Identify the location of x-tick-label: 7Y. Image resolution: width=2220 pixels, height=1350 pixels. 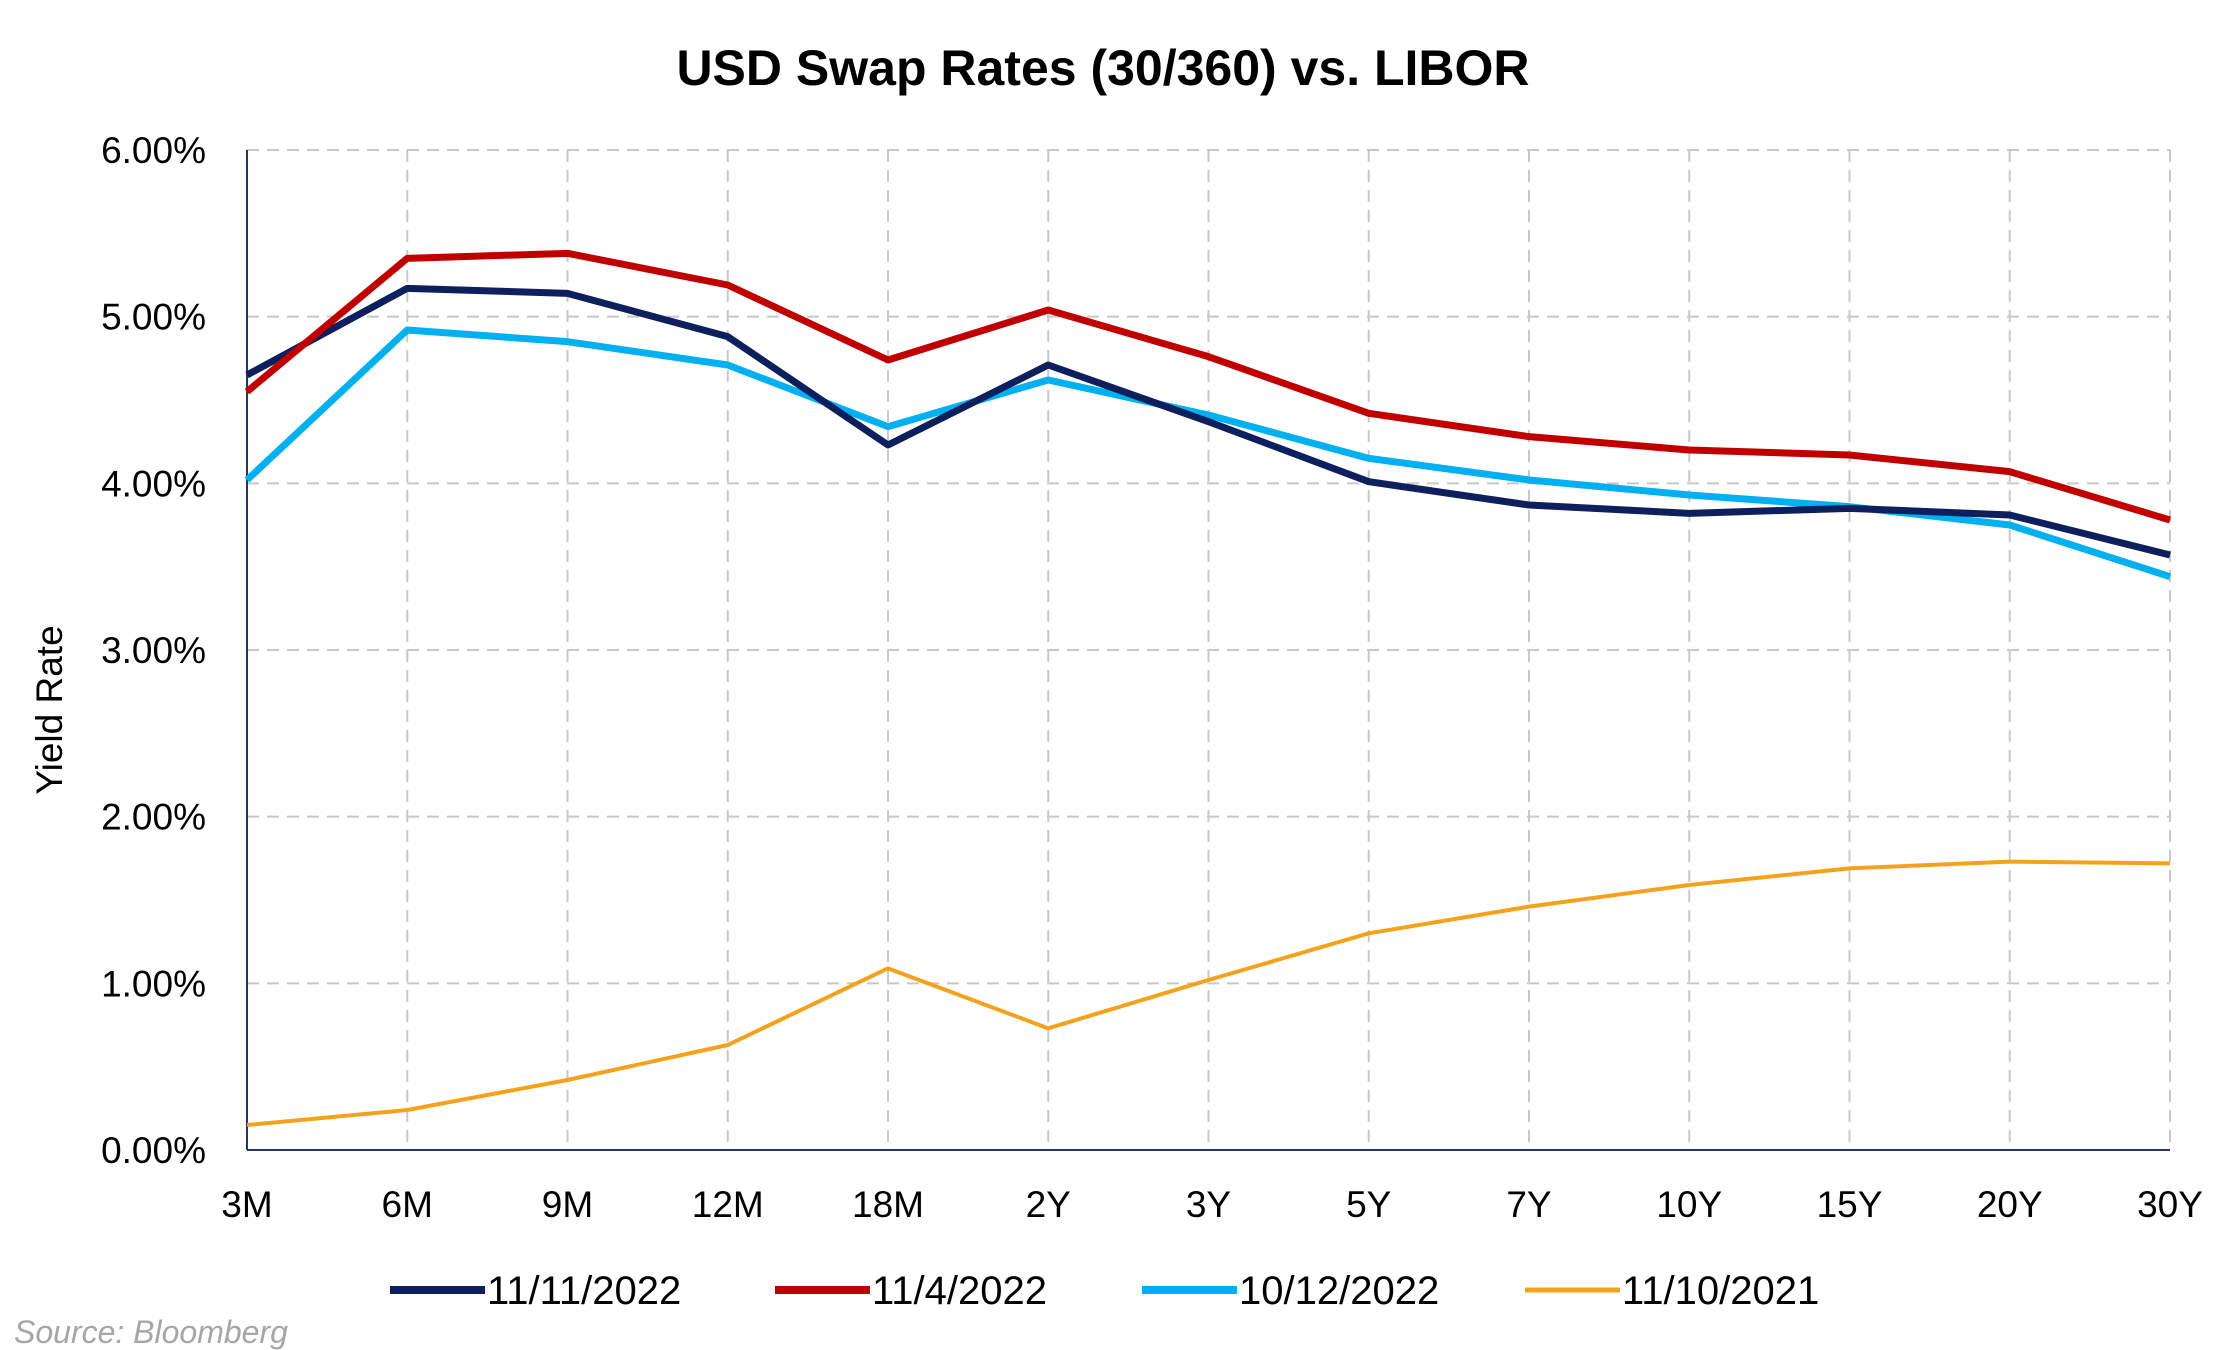
(1528, 1204).